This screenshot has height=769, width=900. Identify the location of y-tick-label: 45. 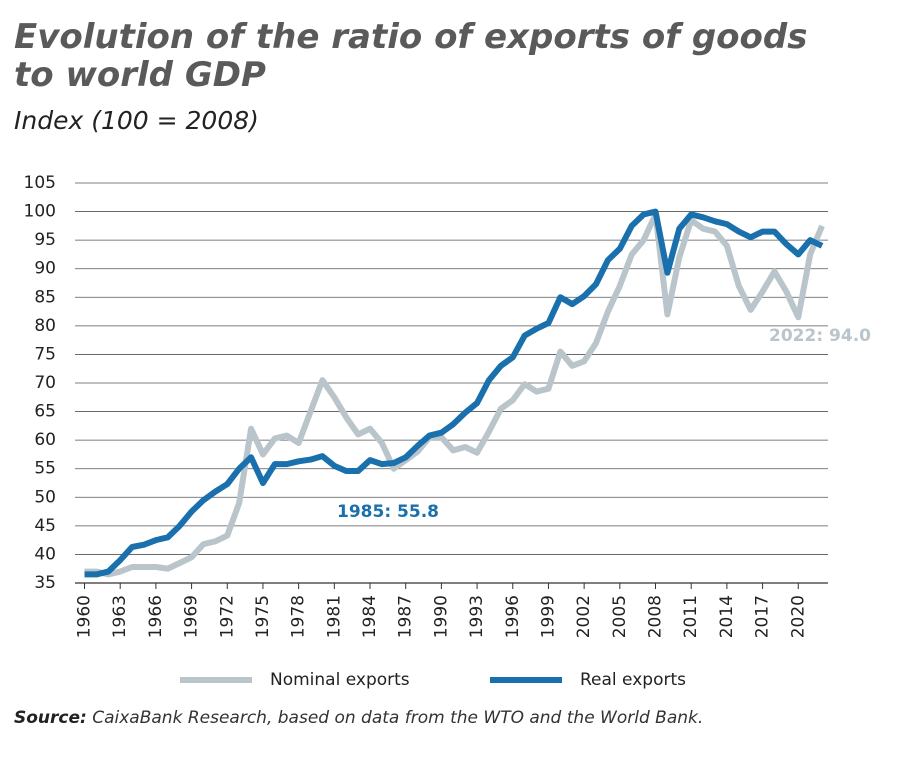
(45, 526).